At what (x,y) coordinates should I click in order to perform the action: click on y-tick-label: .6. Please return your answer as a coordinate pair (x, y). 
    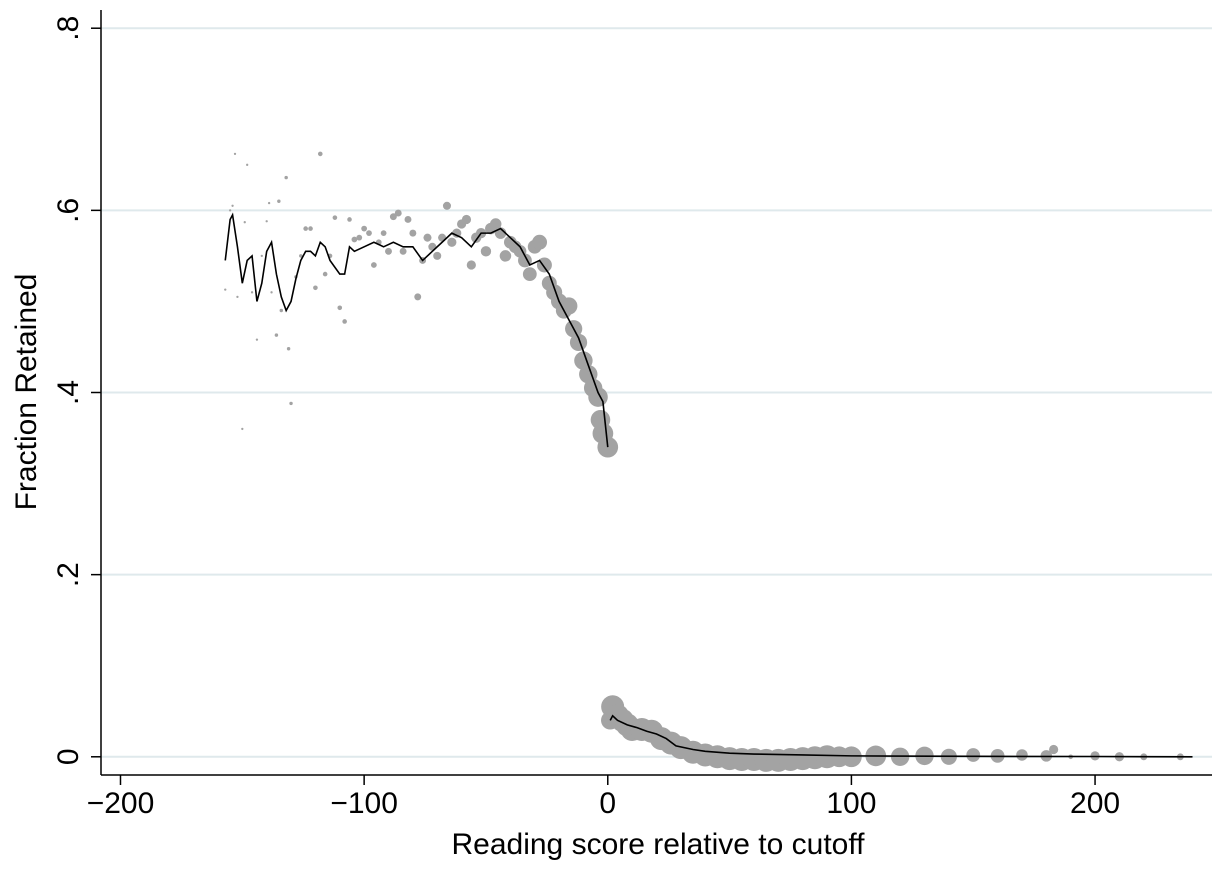
    Looking at the image, I should click on (68, 210).